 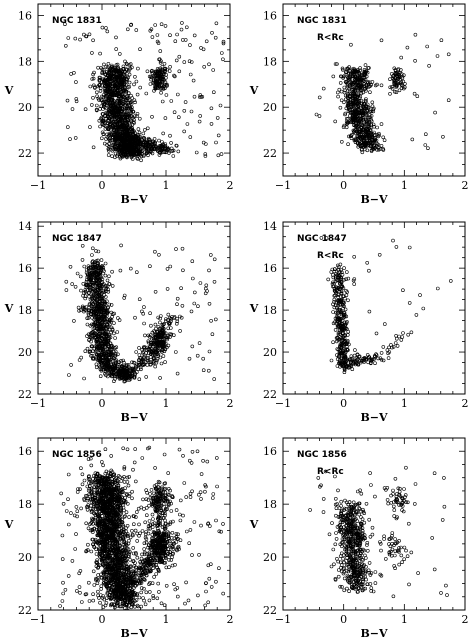 I want to click on y-tick-label: 20, so click(x=270, y=107).